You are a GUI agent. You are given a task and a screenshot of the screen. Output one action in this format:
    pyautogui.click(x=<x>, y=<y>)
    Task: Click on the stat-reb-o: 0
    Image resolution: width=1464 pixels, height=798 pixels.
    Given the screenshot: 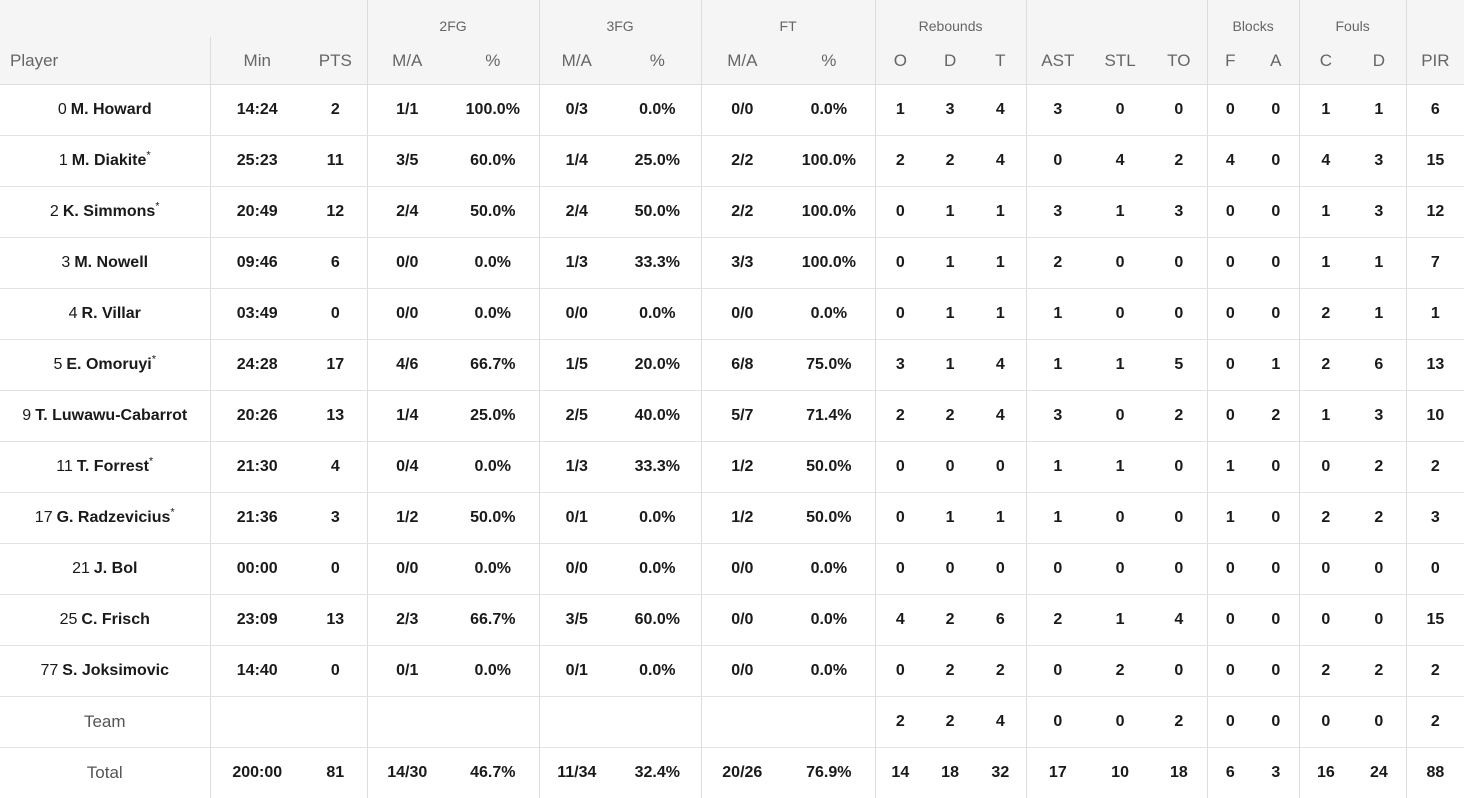 What is the action you would take?
    pyautogui.click(x=900, y=671)
    